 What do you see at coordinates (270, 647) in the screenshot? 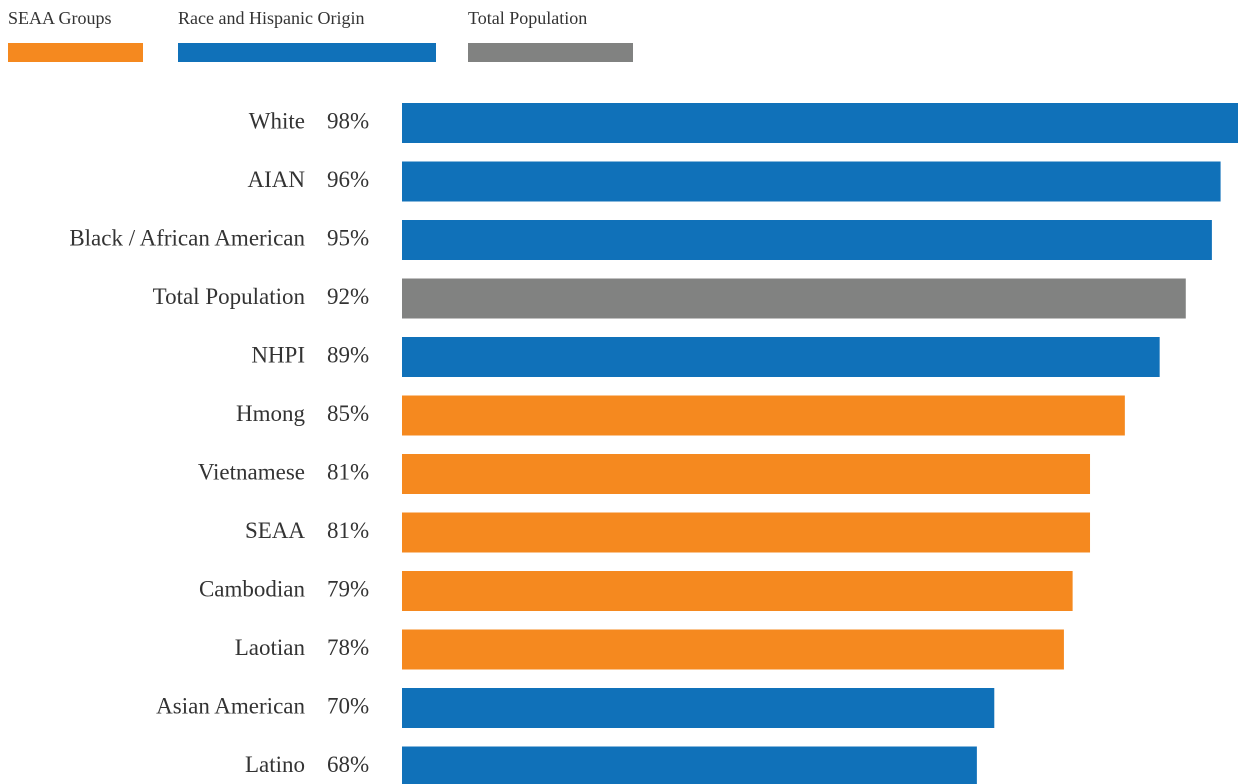
I see `category-label: Laotian` at bounding box center [270, 647].